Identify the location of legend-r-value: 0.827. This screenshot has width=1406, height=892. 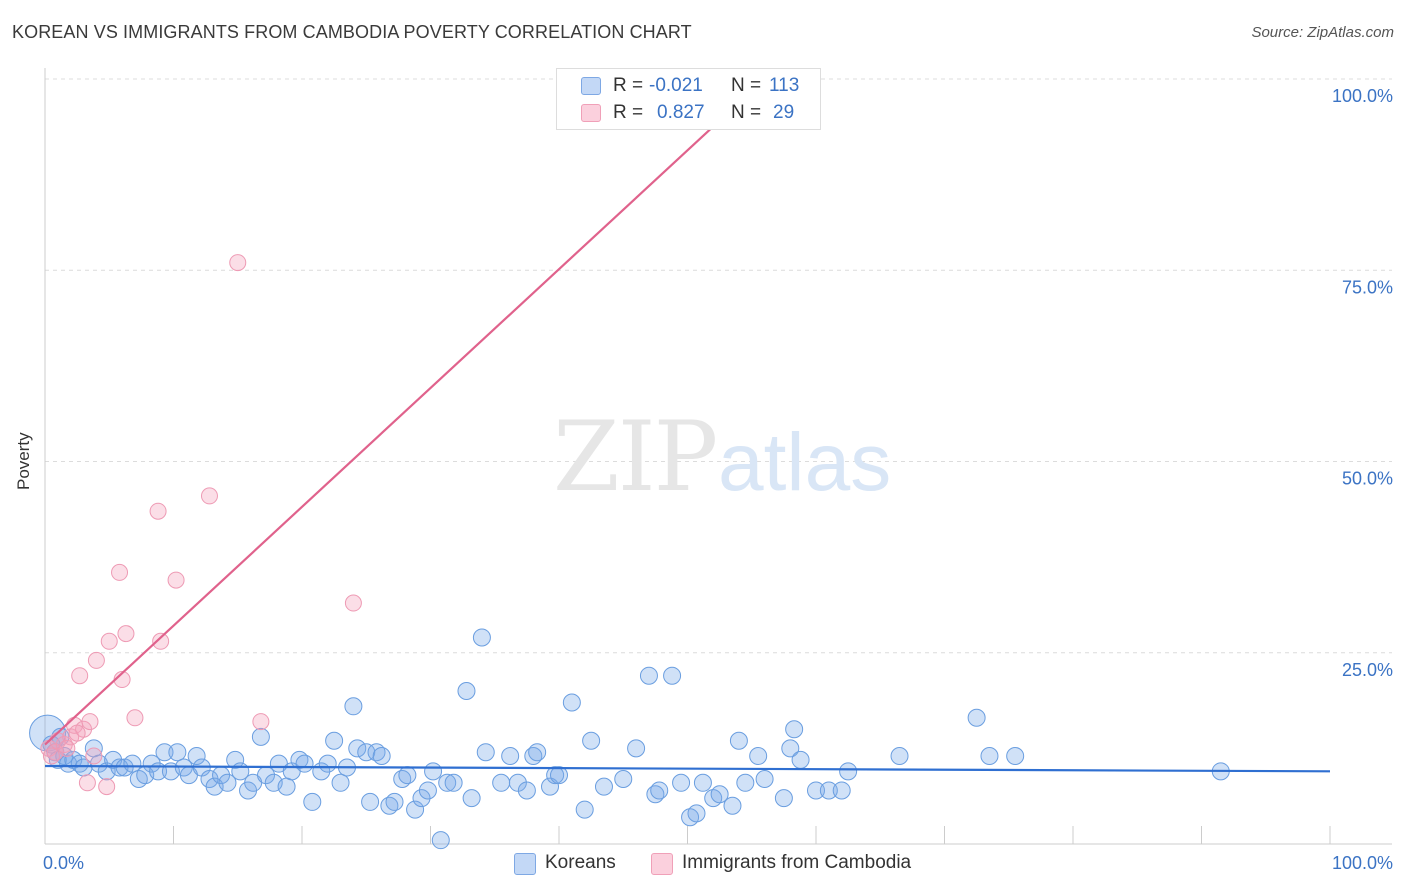
(681, 112).